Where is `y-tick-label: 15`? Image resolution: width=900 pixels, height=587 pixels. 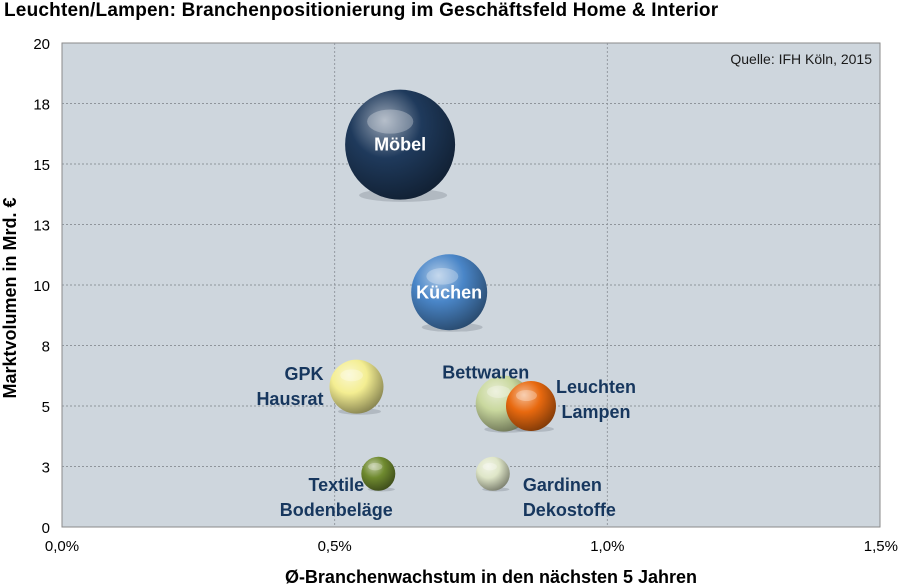
y-tick-label: 15 is located at coordinates (41, 165).